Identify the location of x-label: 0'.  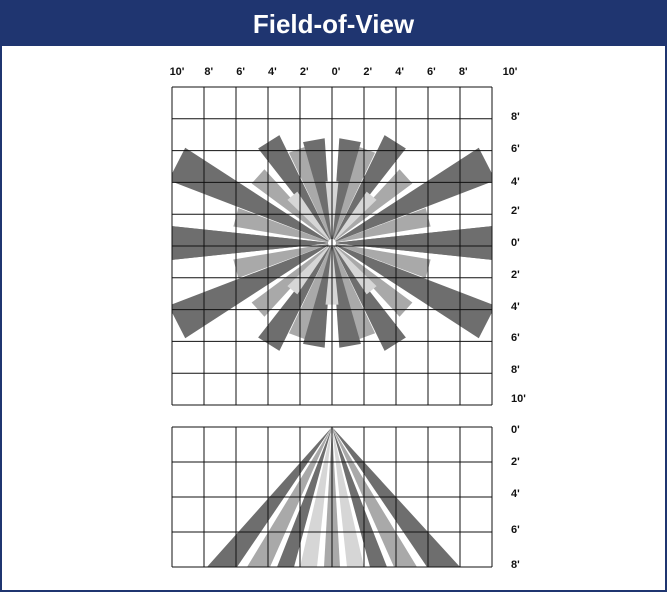
(336, 72).